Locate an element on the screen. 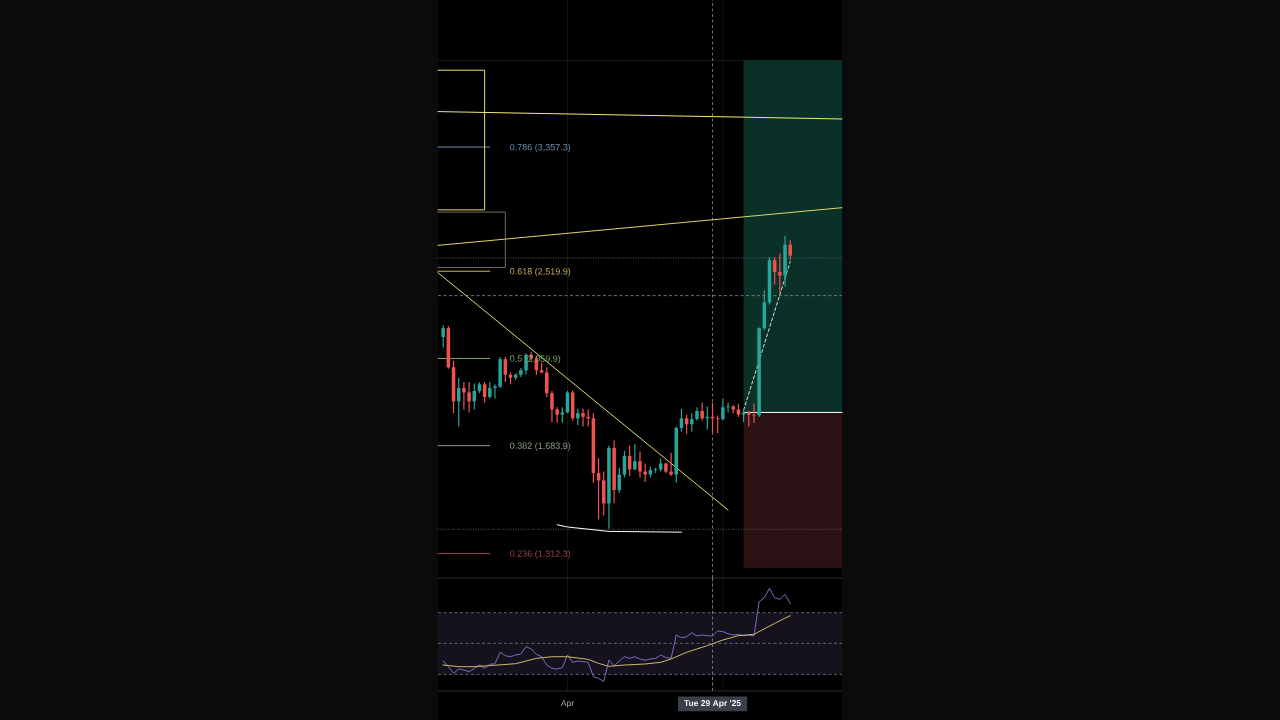 The image size is (1280, 720). y-tick-label: 0.236 is located at coordinates (521, 553).